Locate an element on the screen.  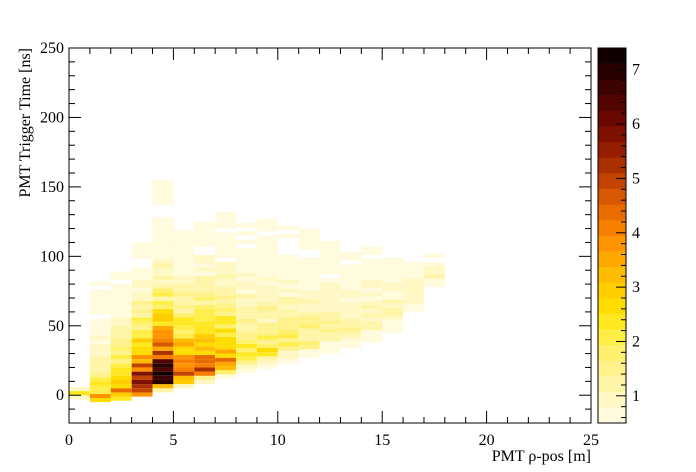
x-tick-label: 0 is located at coordinates (69, 440).